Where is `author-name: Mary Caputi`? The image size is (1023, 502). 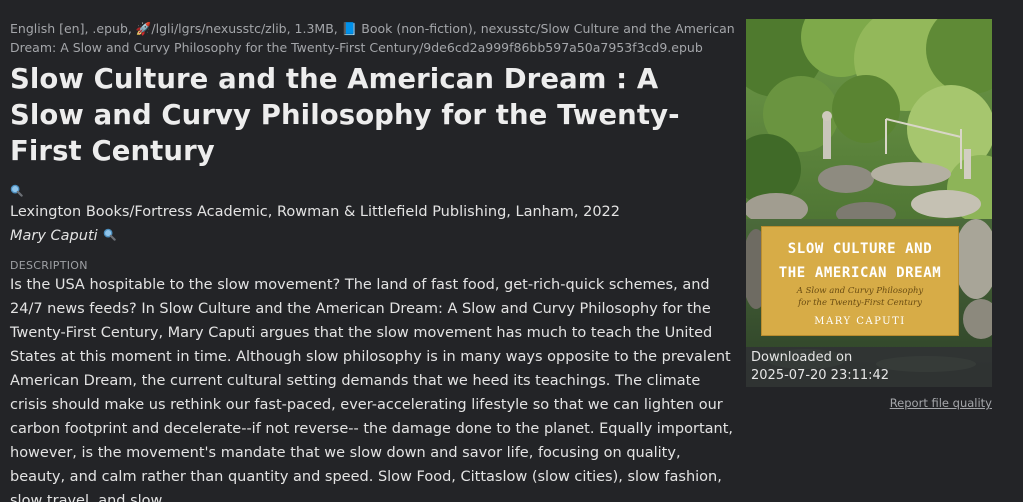 author-name: Mary Caputi is located at coordinates (54, 236).